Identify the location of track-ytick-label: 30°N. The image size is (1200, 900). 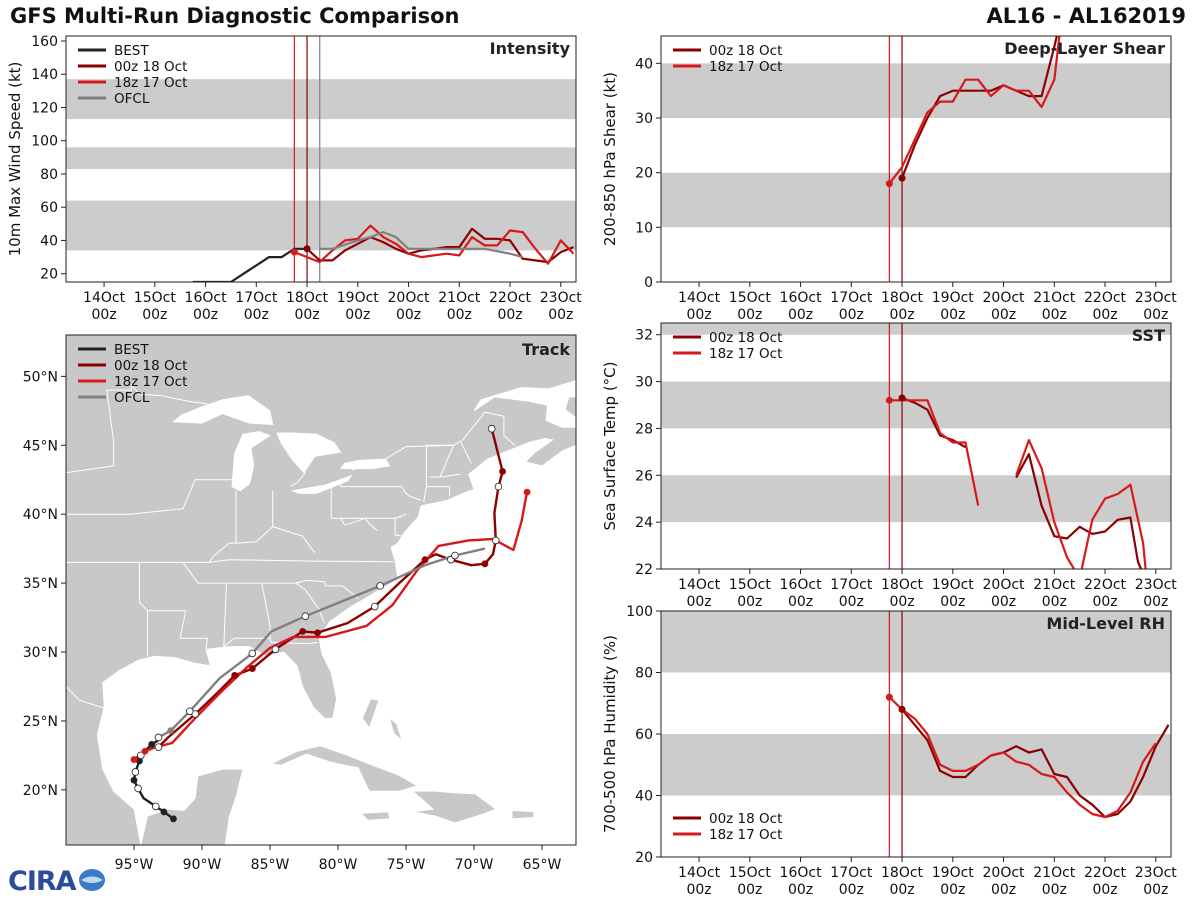
(40, 653).